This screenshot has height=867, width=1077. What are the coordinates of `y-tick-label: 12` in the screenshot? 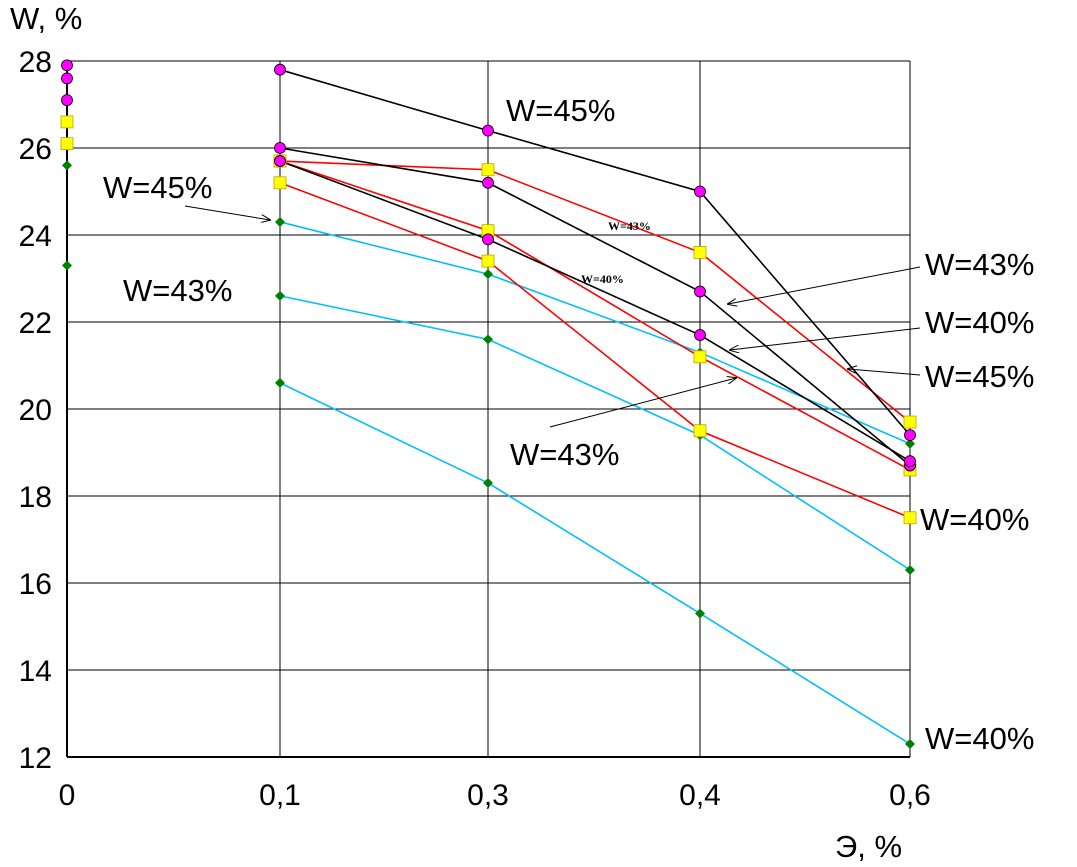 It's located at (35, 758).